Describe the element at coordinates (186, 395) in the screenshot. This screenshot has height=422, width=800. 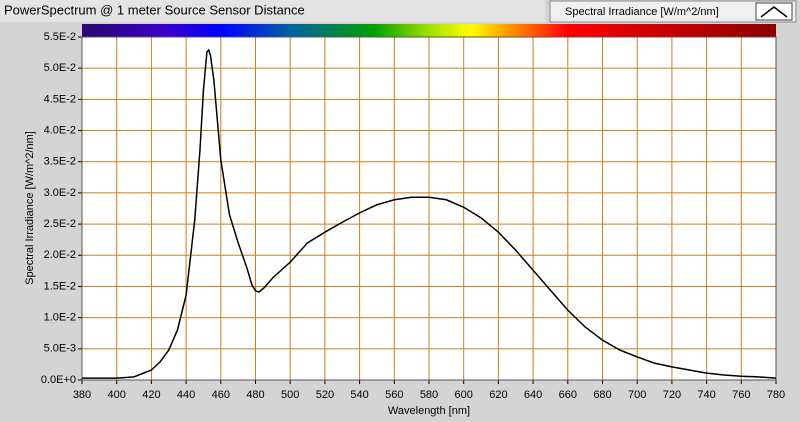
I see `x-tick-label: 440` at that location.